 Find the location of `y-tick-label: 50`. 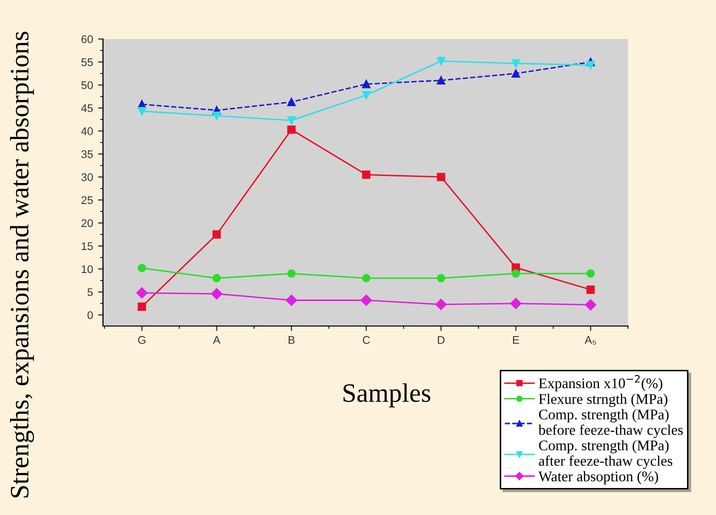

y-tick-label: 50 is located at coordinates (87, 85).